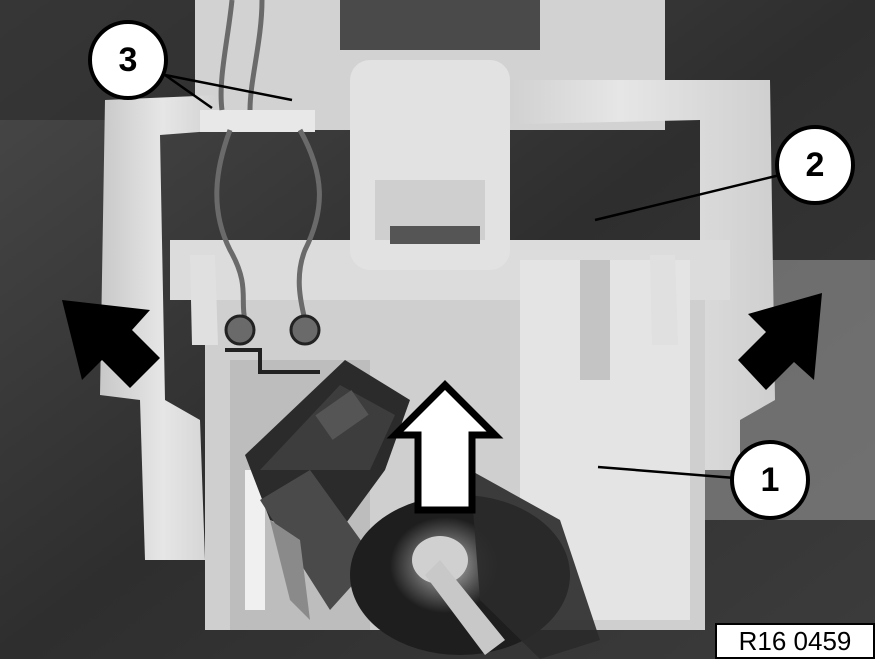  Describe the element at coordinates (475, 564) in the screenshot. I see `rotary-handle` at that location.